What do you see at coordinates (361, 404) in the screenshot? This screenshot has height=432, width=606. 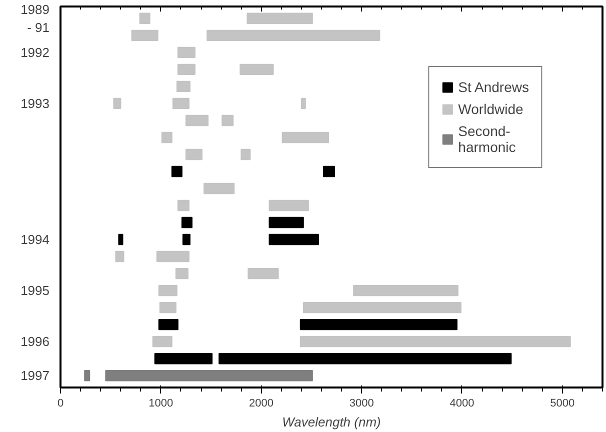 I see `x-tick-label: 3000` at bounding box center [361, 404].